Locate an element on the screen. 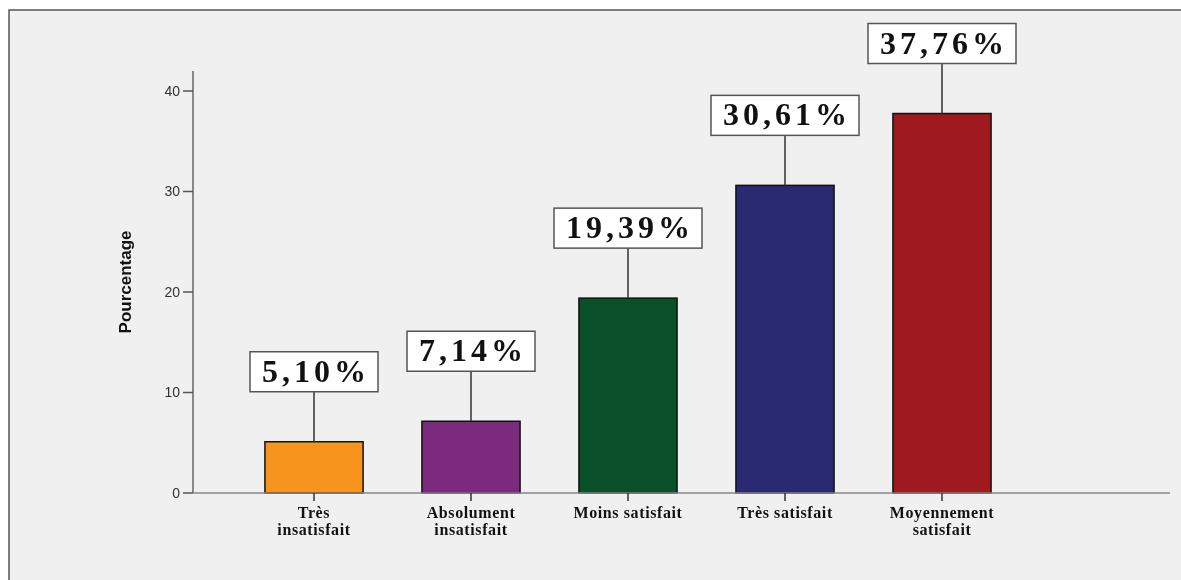 This screenshot has width=1181, height=580. x-tick-label: Très satisfait is located at coordinates (785, 512).